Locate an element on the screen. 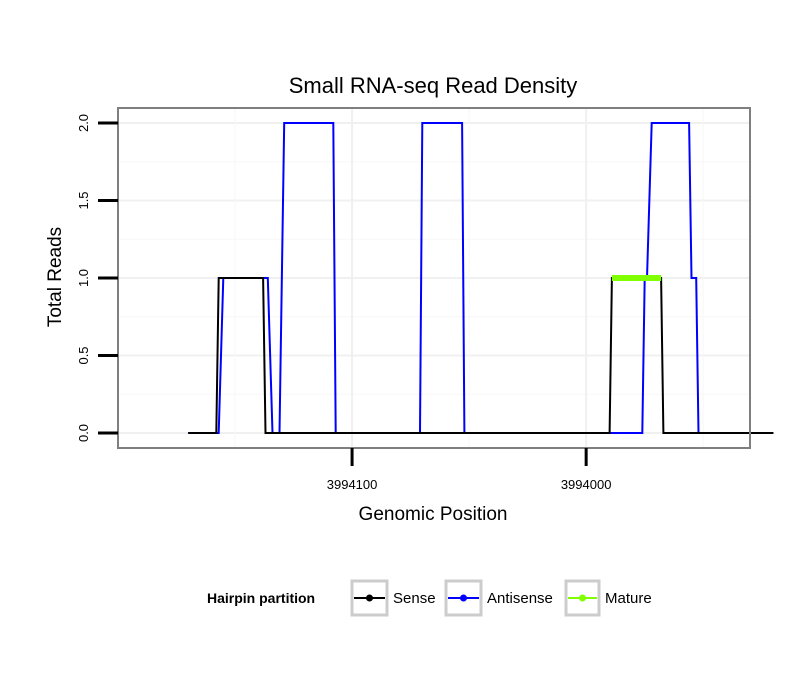  x-tick-label: 3994000 is located at coordinates (586, 484).